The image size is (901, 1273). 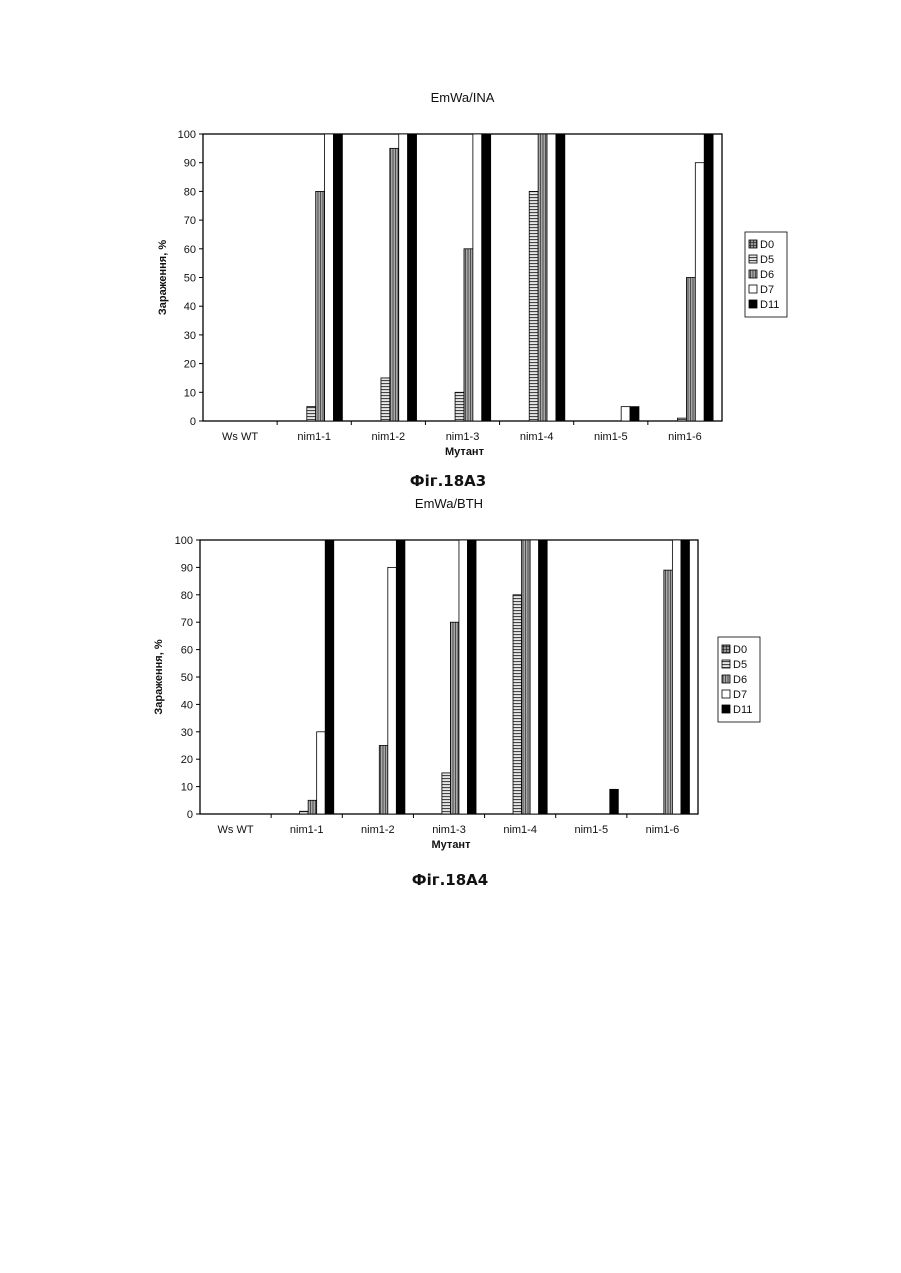 What do you see at coordinates (163, 277) in the screenshot?
I see `y-axis-label: Зараження, %` at bounding box center [163, 277].